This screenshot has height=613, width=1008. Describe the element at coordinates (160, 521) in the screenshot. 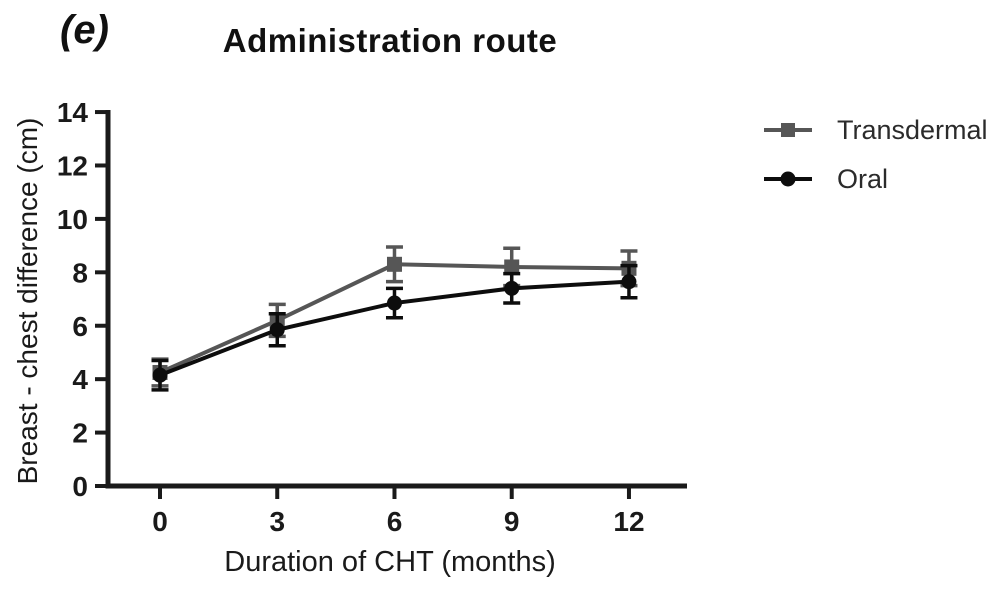

I see `x-tick-label: 0` at that location.